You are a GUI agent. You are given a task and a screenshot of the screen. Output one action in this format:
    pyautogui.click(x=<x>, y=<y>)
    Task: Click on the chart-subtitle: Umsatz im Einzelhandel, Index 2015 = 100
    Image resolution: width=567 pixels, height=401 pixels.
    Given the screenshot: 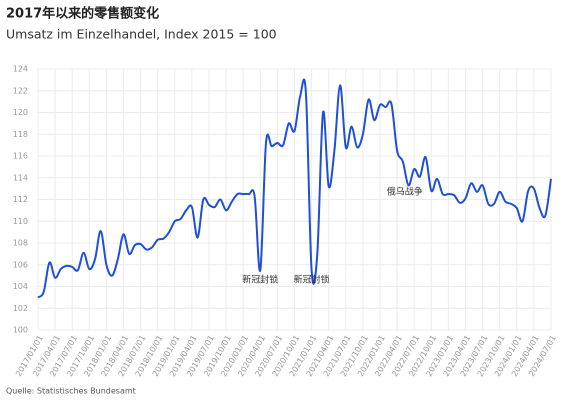 What is the action you would take?
    pyautogui.click(x=141, y=34)
    